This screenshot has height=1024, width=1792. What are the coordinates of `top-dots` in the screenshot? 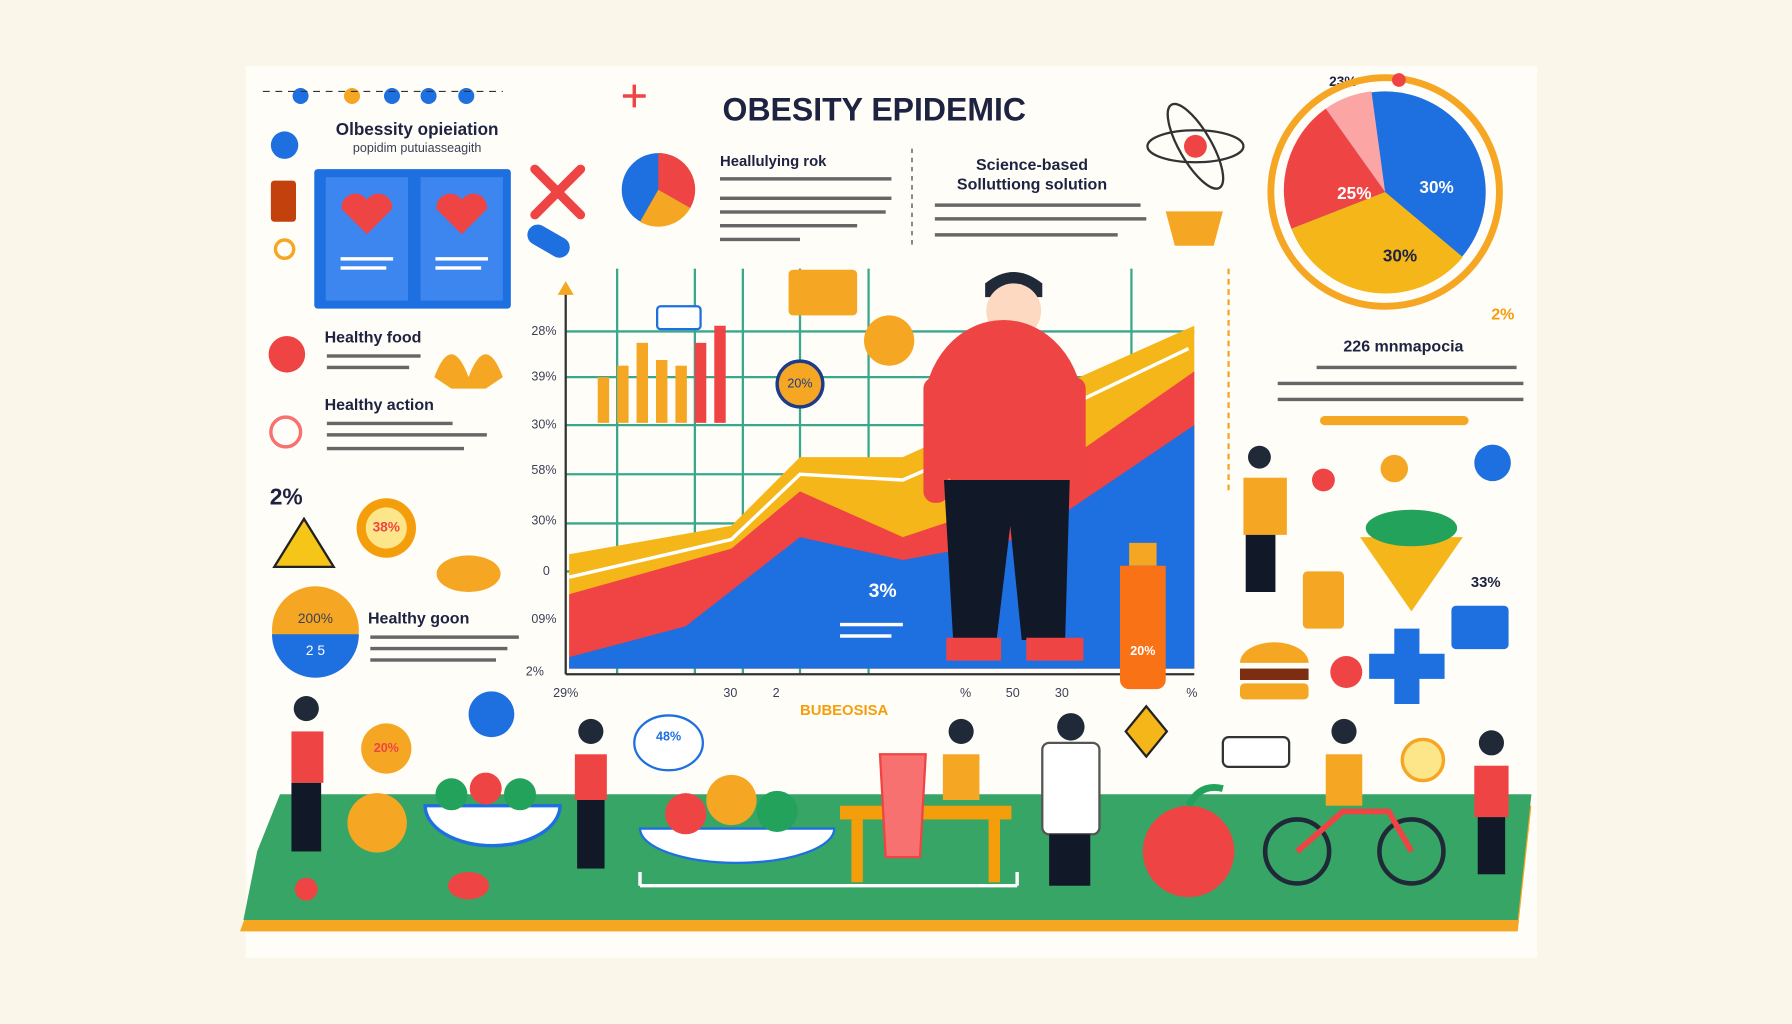 It's located at (454, 96).